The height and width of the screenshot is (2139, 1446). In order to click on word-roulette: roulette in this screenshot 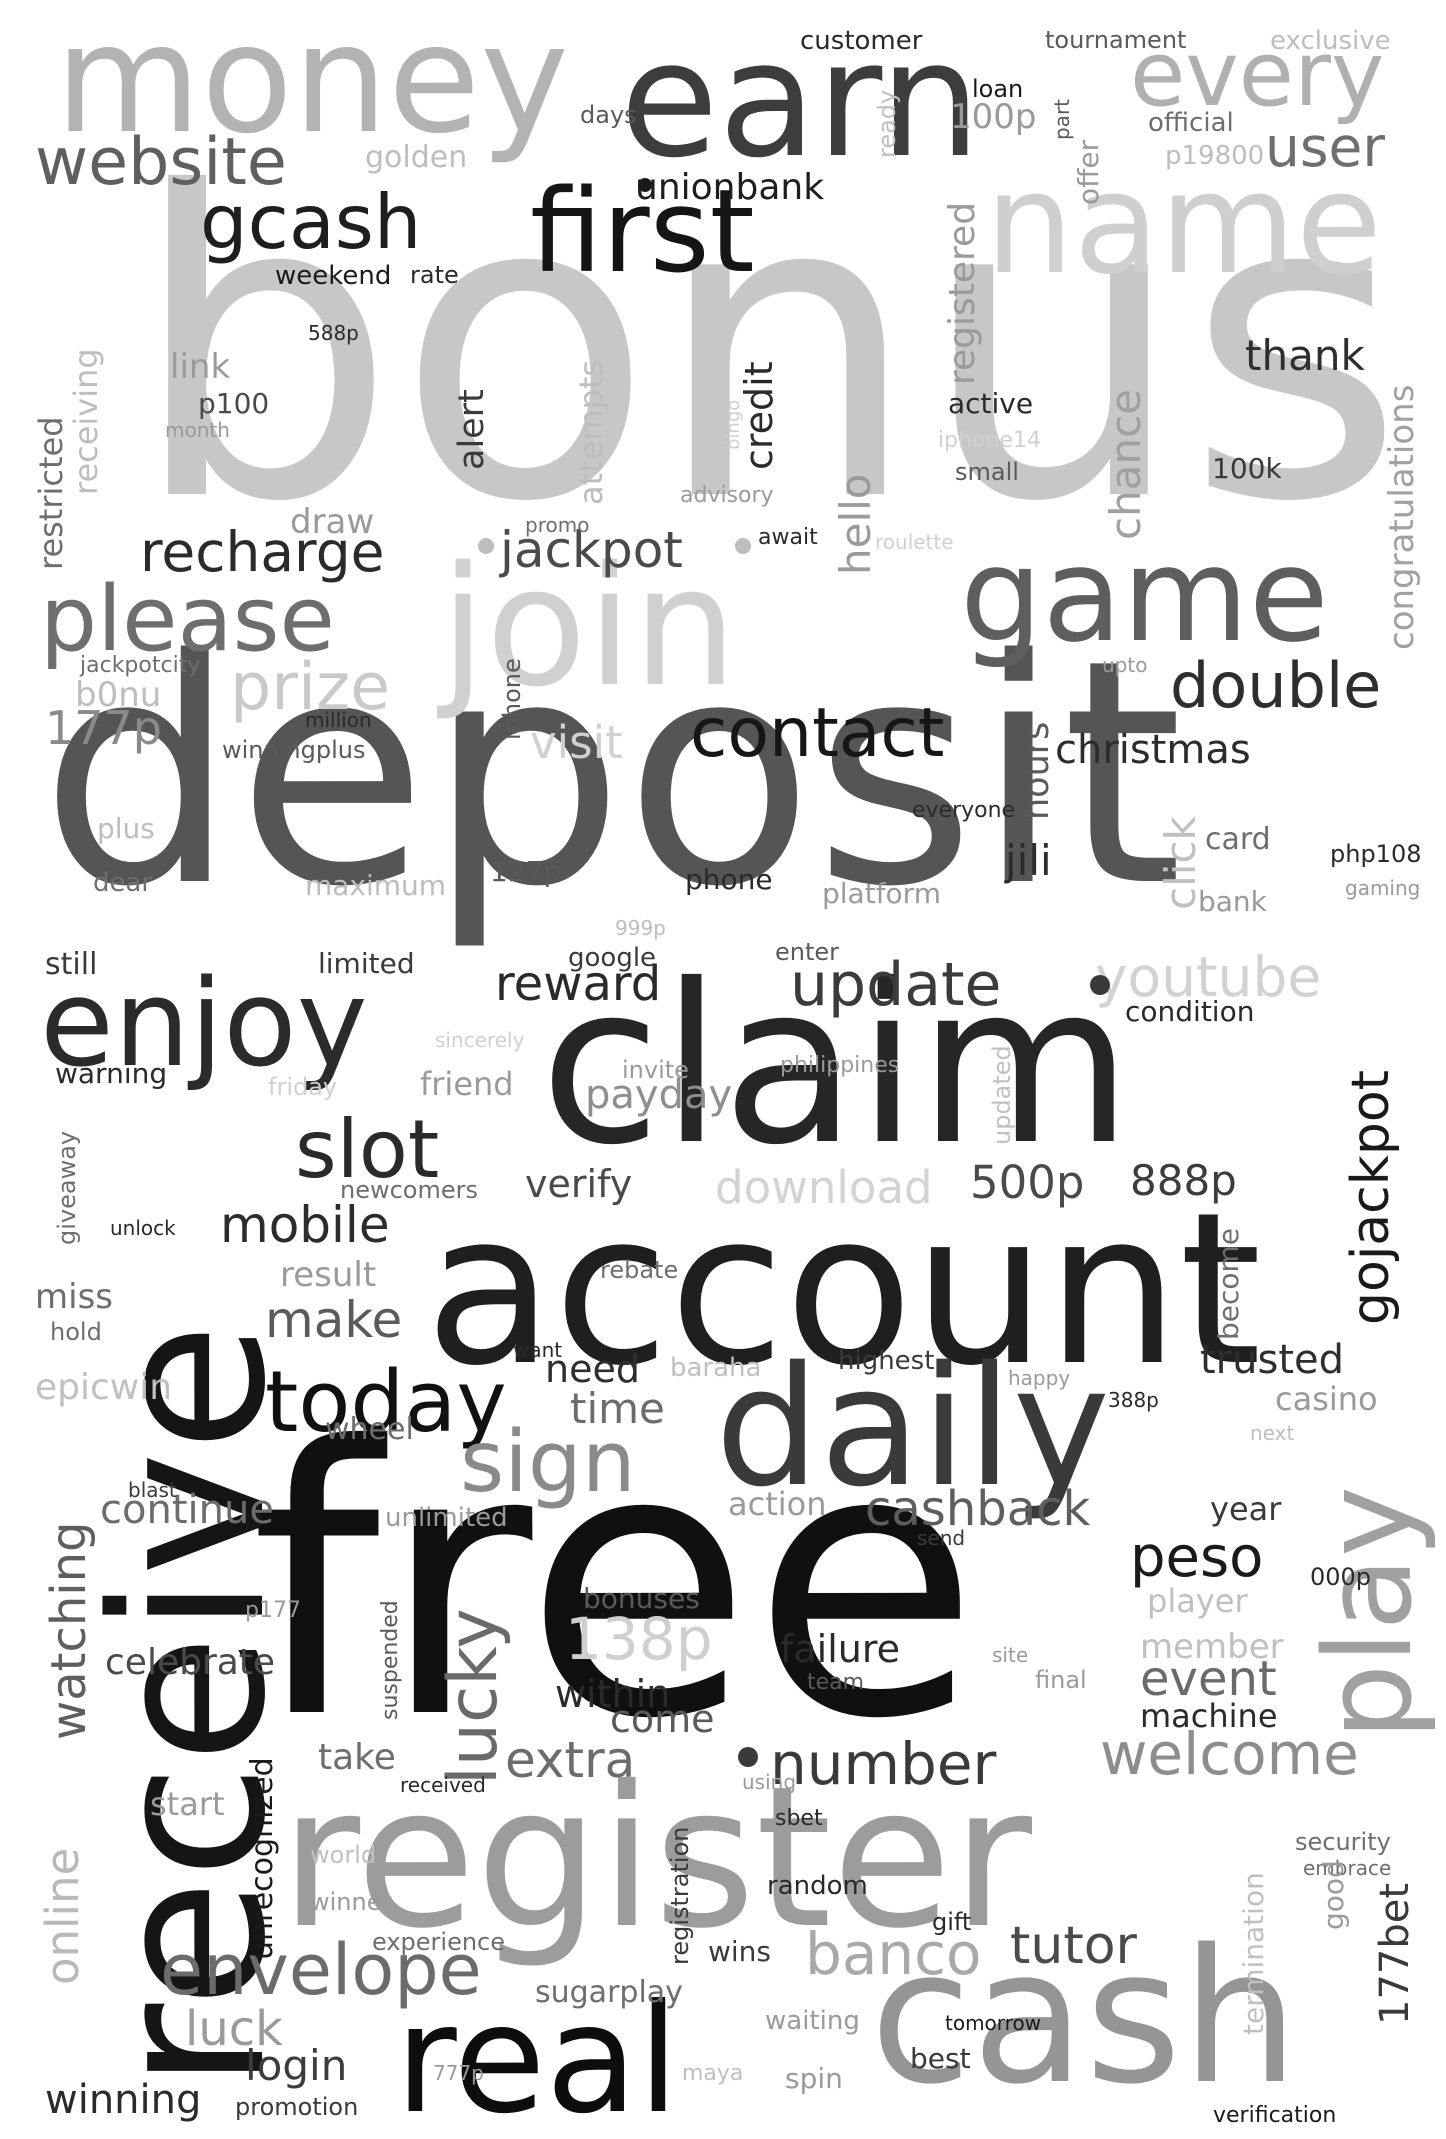, I will do `click(914, 542)`.